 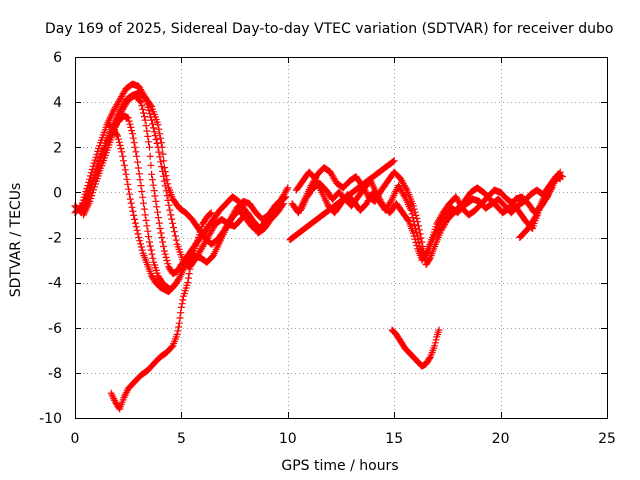 What do you see at coordinates (342, 200) in the screenshot?
I see `series-isolated` at bounding box center [342, 200].